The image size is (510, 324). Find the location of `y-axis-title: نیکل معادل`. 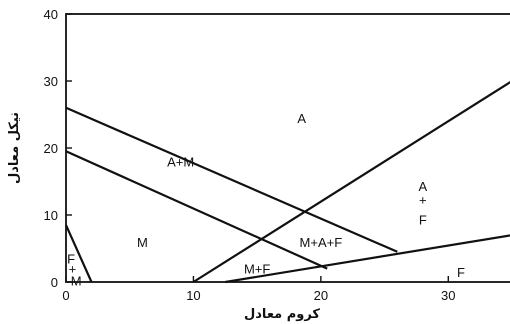

y-axis-title: نیکل معادل is located at coordinates (14, 148).